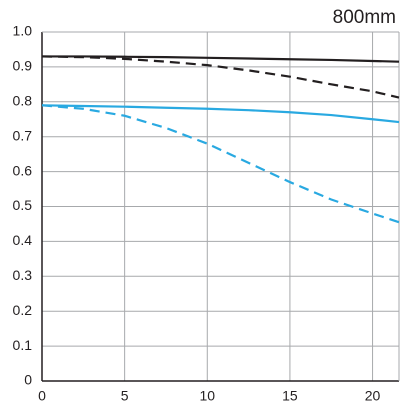 This screenshot has width=414, height=415. Describe the element at coordinates (23, 240) in the screenshot. I see `y-tick-label: 0.4` at that location.